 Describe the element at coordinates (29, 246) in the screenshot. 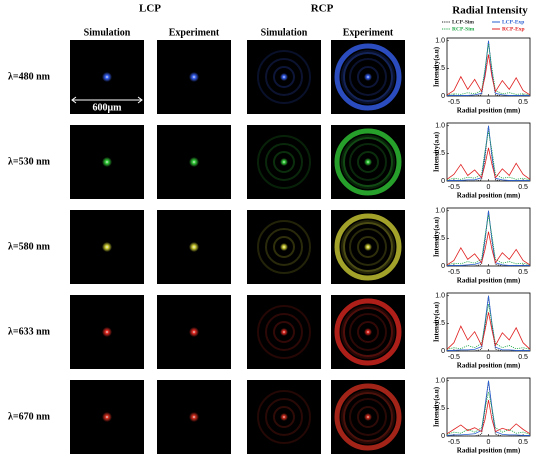

I see `row-label: λ=580 nm` at that location.